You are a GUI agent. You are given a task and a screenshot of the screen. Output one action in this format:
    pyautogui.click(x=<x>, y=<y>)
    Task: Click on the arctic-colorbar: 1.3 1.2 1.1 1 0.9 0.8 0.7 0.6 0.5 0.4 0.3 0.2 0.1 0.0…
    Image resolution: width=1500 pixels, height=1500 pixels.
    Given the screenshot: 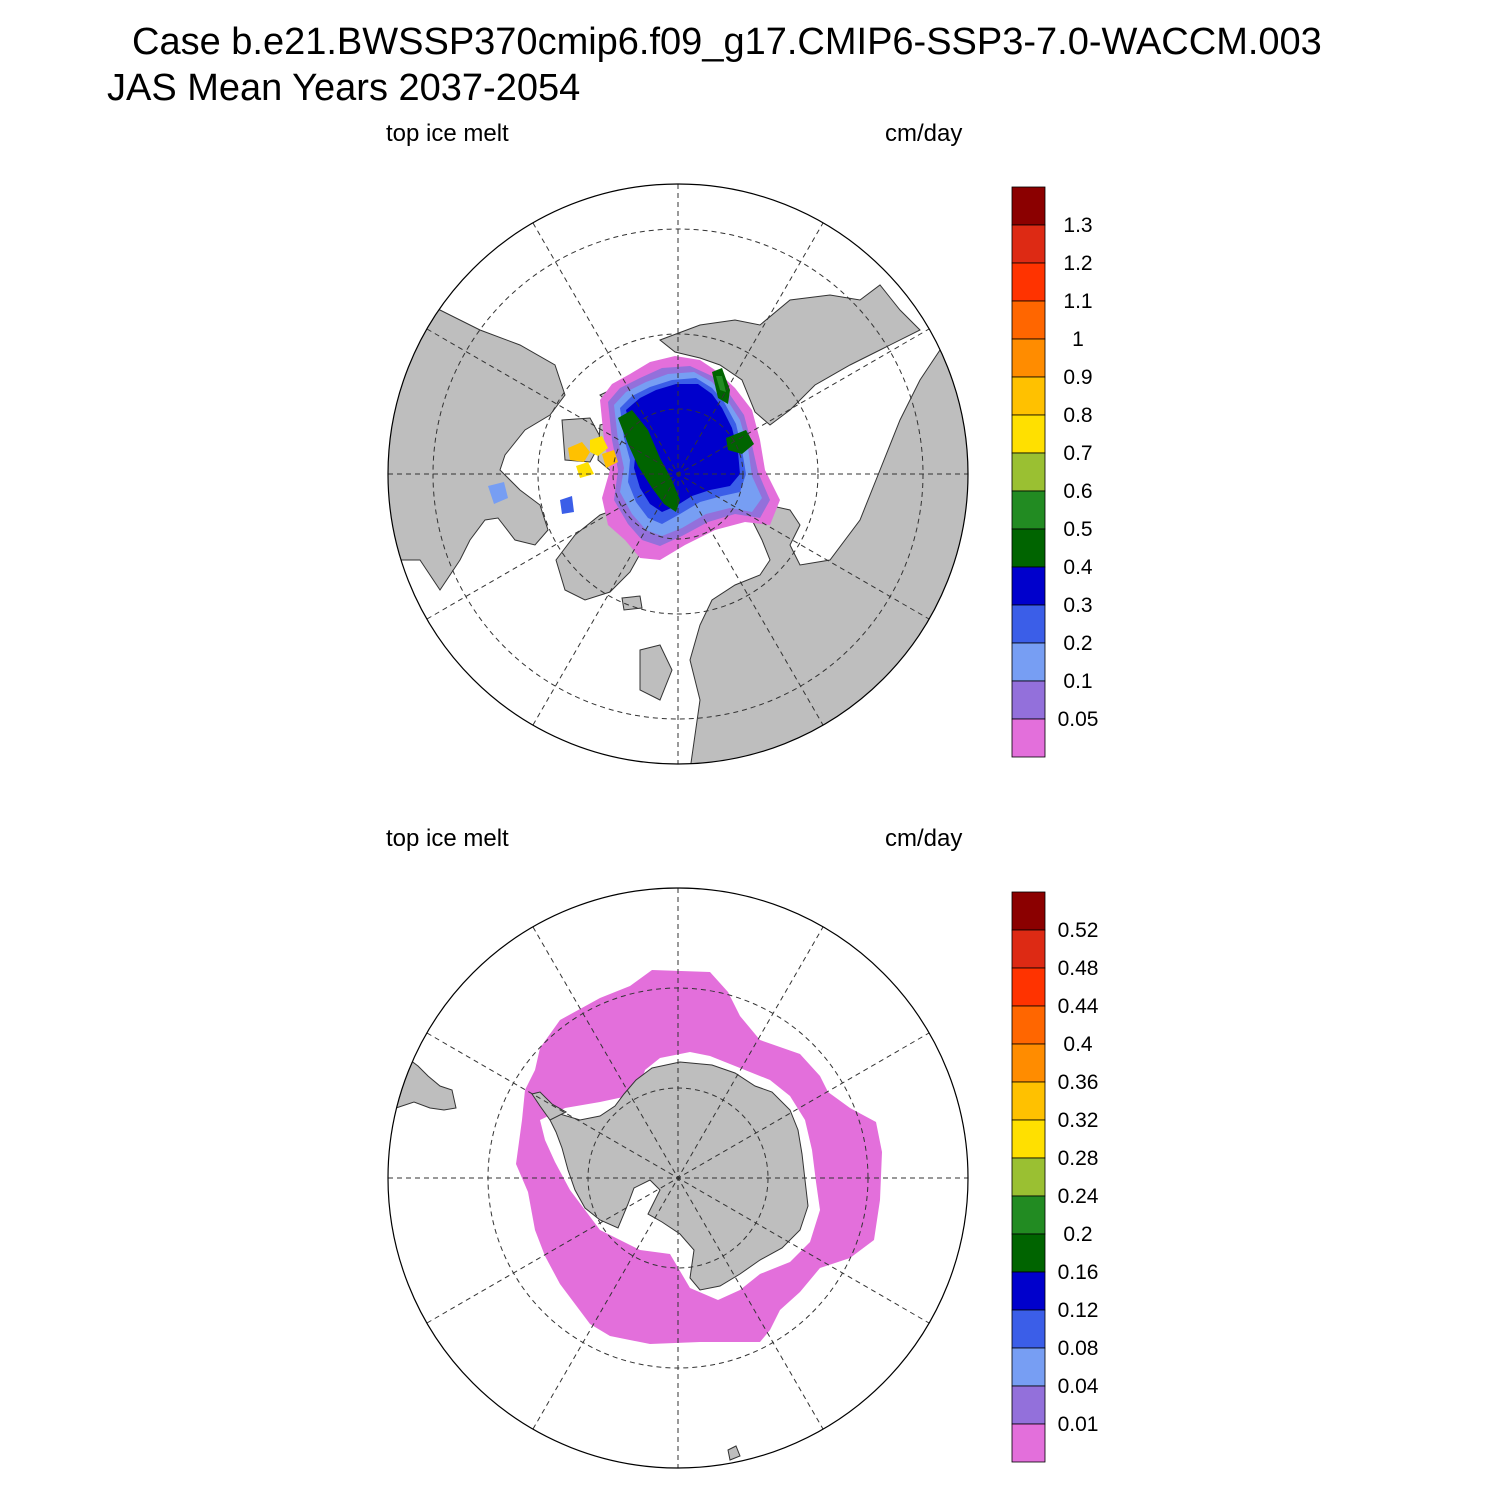 What is the action you would take?
    pyautogui.click(x=1055, y=472)
    